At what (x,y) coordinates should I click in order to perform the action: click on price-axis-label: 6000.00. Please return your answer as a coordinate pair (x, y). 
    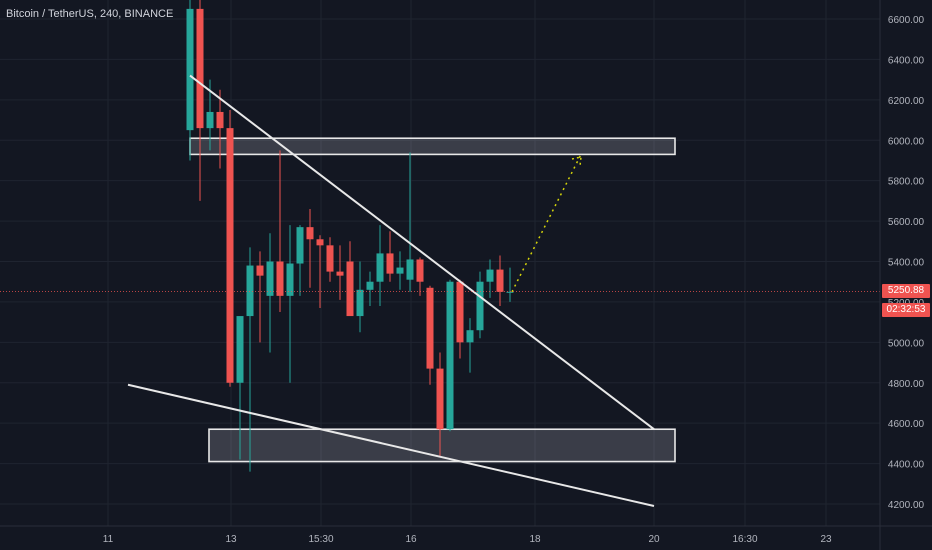
    Looking at the image, I should click on (906, 141).